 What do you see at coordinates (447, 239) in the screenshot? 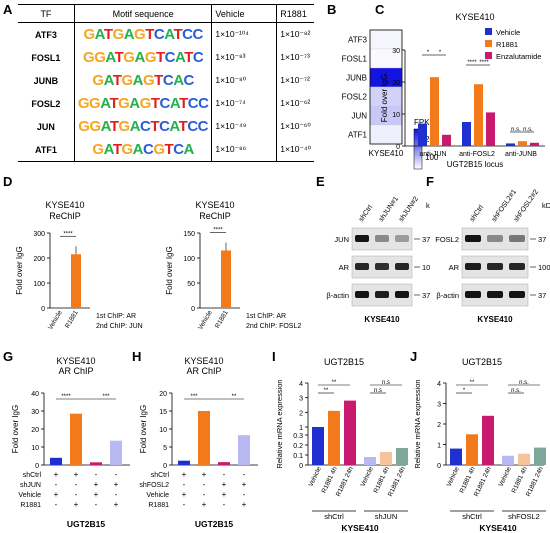
I see `blot-row-label: FOSL2` at bounding box center [447, 239].